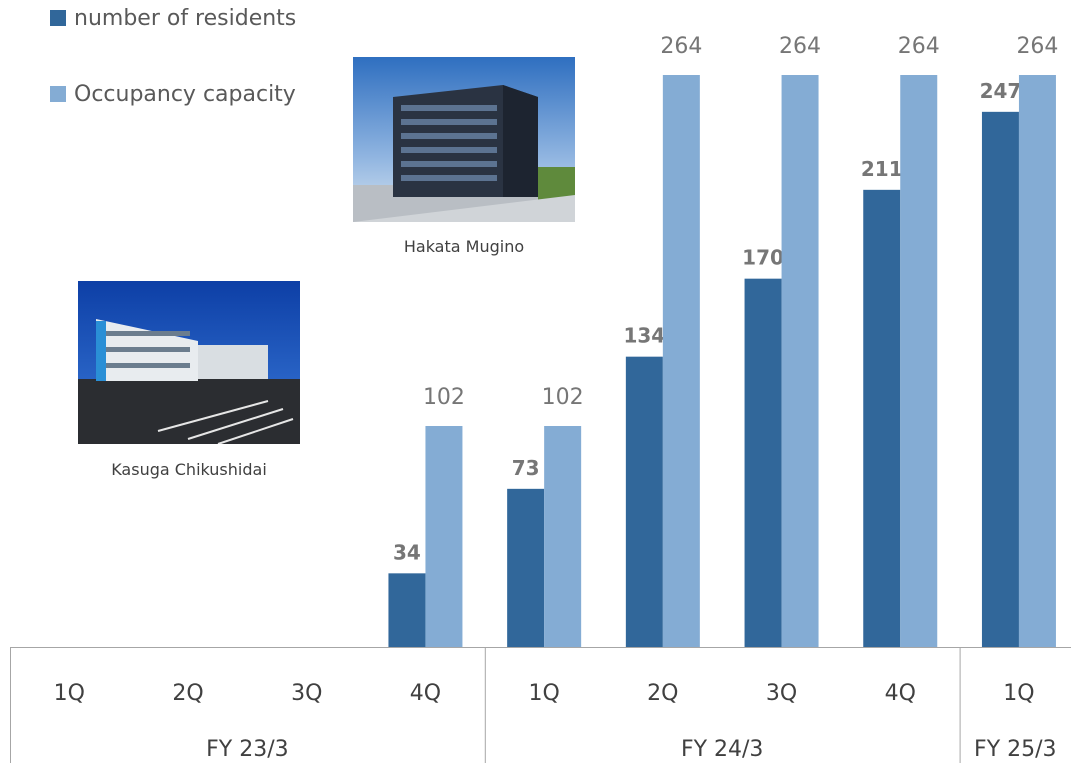  I want to click on hakata-mugino-photo, so click(464, 139).